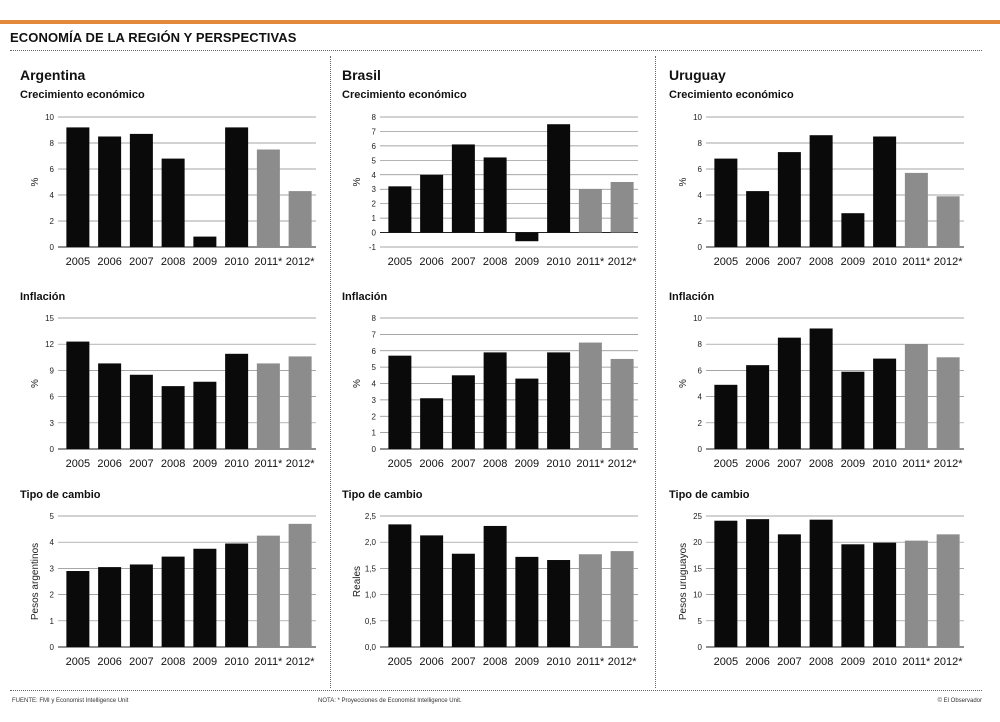  I want to click on ar-fx-ytick-label: 5, so click(52, 516).